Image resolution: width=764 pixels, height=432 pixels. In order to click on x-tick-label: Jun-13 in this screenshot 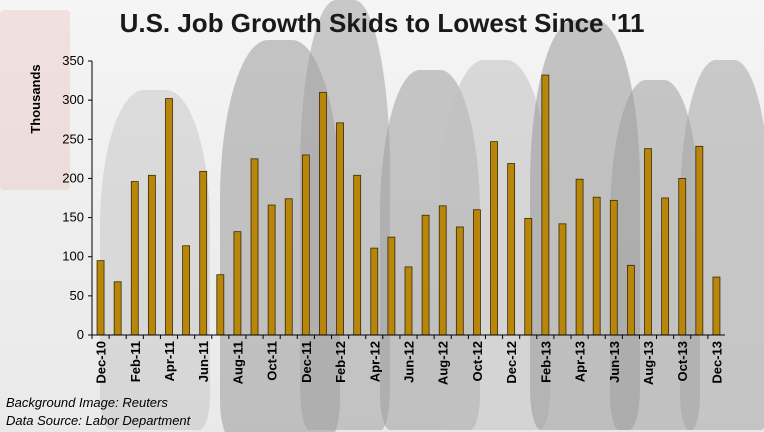, I will do `click(614, 362)`.